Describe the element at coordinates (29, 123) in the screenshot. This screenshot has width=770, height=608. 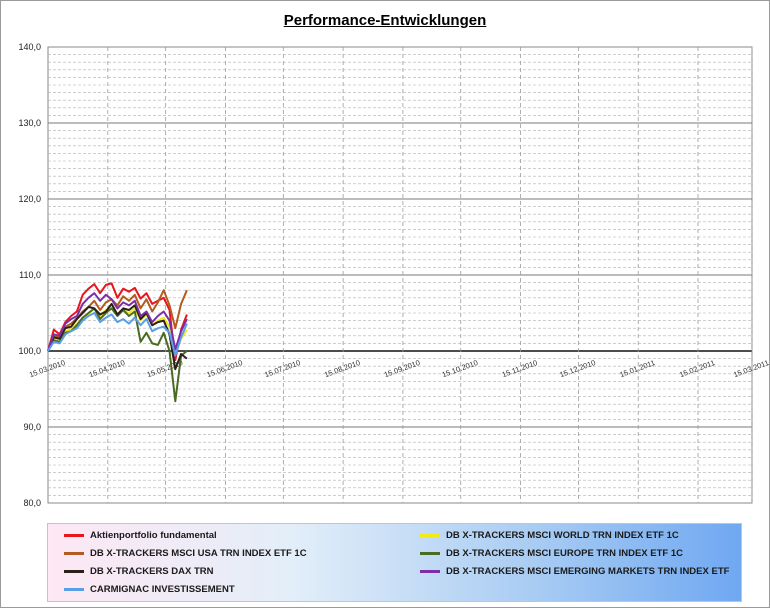
I see `y-tick-label: 130,0` at that location.